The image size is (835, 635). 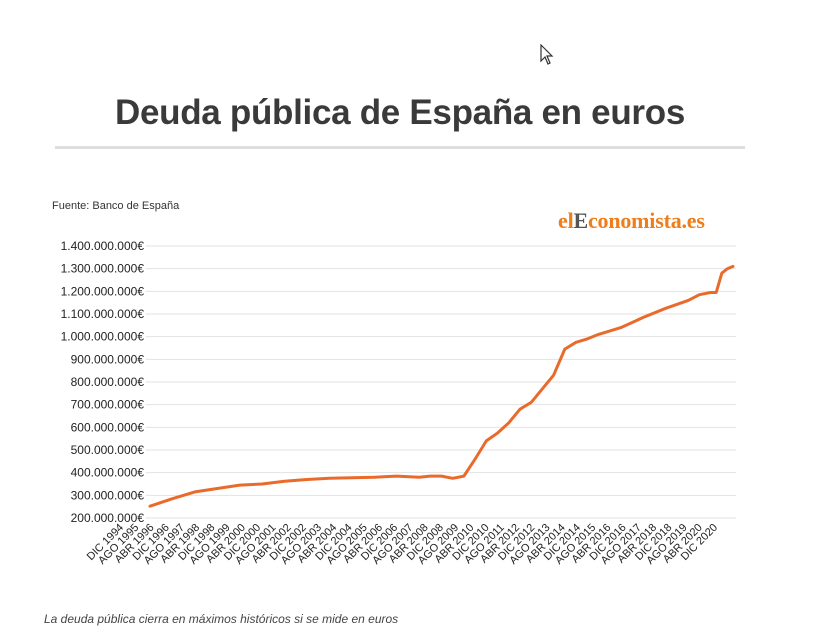 I want to click on y-tick-label: 1.200.000.000€, so click(x=103, y=291).